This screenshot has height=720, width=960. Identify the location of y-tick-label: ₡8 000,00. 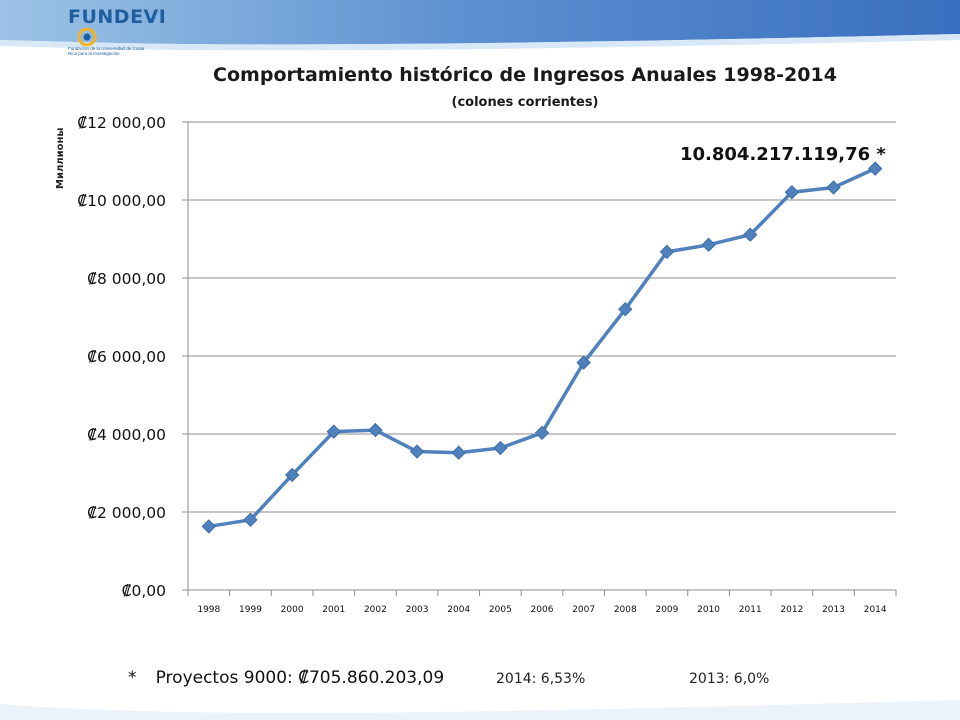
(126, 279).